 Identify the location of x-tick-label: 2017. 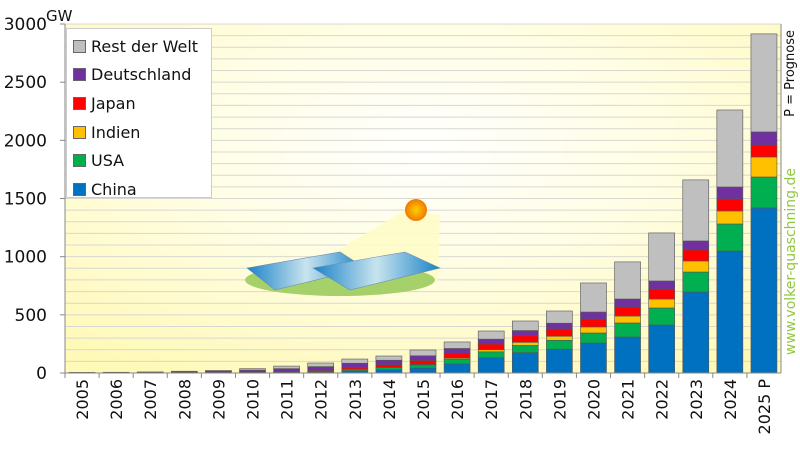
(491, 399).